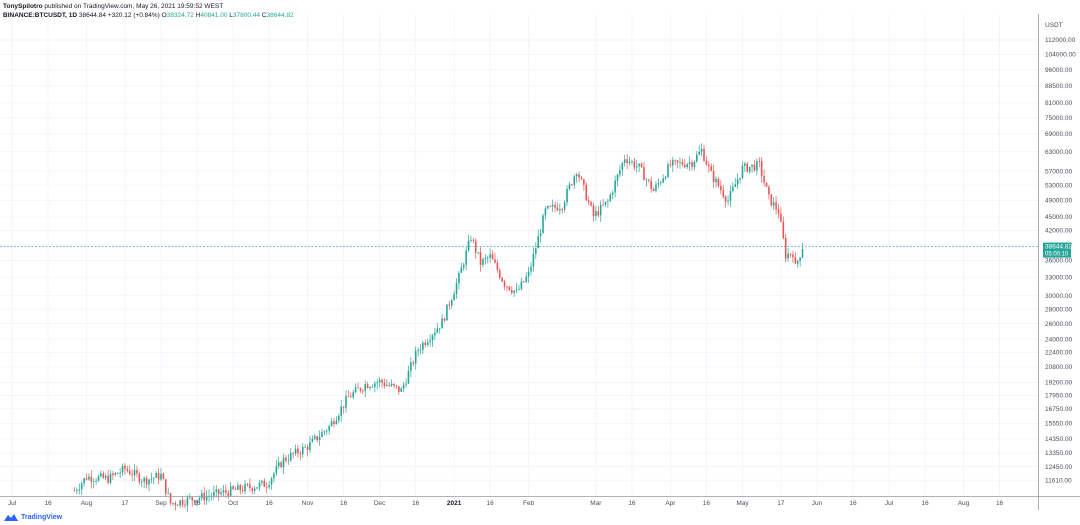 This screenshot has height=525, width=1080. I want to click on tradingview-branding: TradingView, so click(33, 517).